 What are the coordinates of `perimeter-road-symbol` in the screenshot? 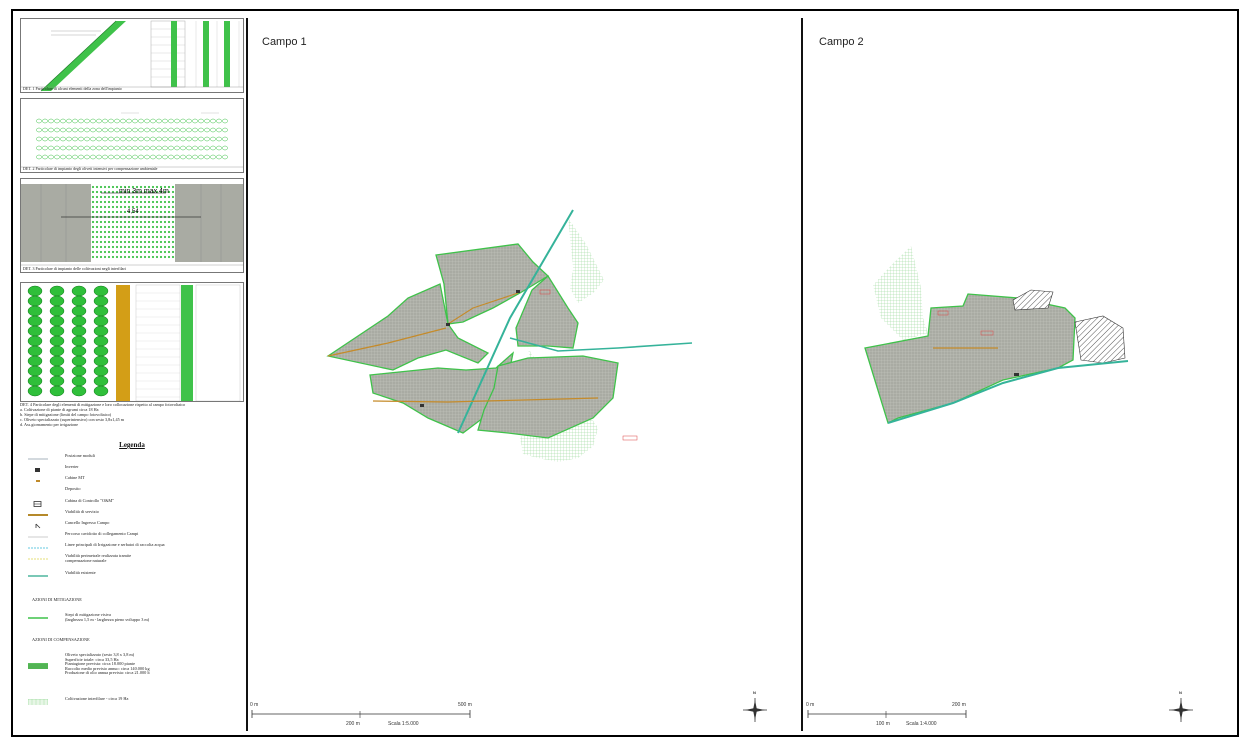 It's located at (38, 559).